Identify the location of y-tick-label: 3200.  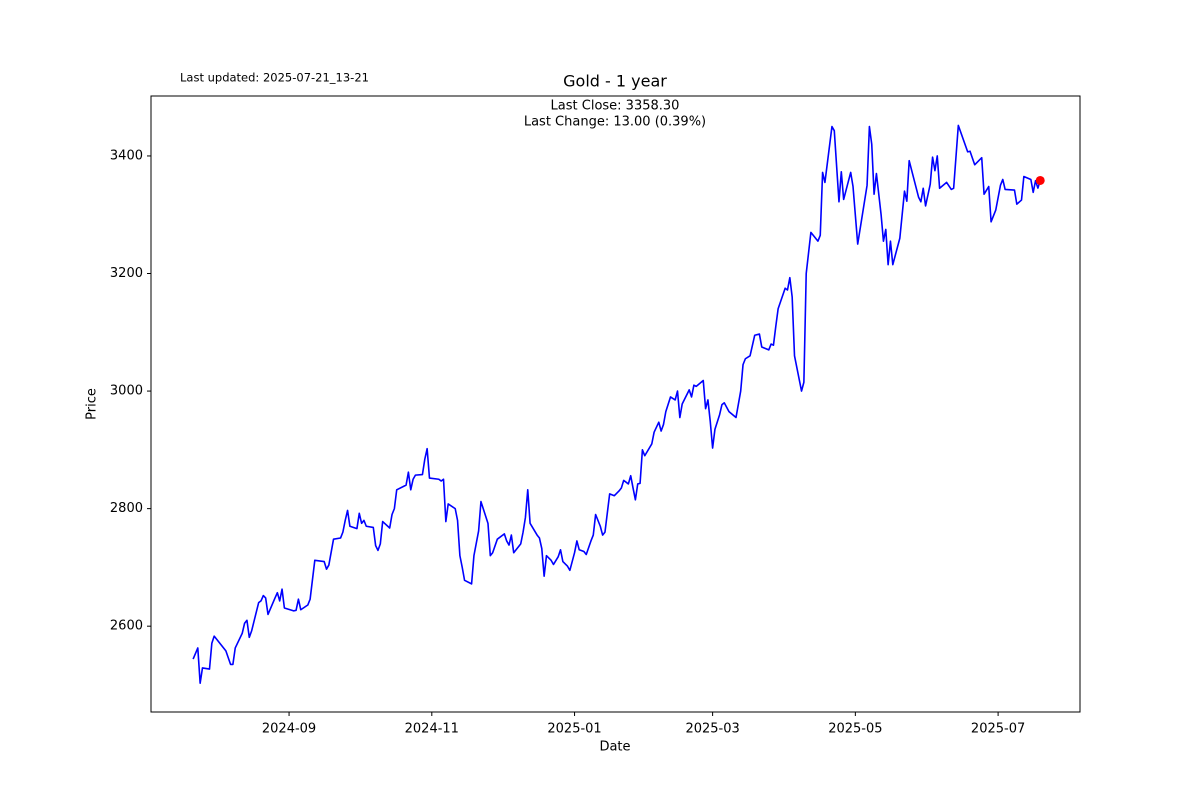
(126, 273).